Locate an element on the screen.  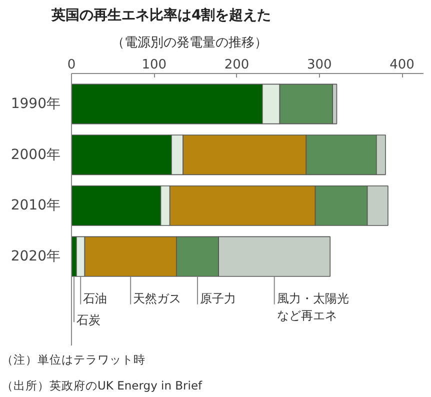
y-tick-label: 2000年 is located at coordinates (35, 154).